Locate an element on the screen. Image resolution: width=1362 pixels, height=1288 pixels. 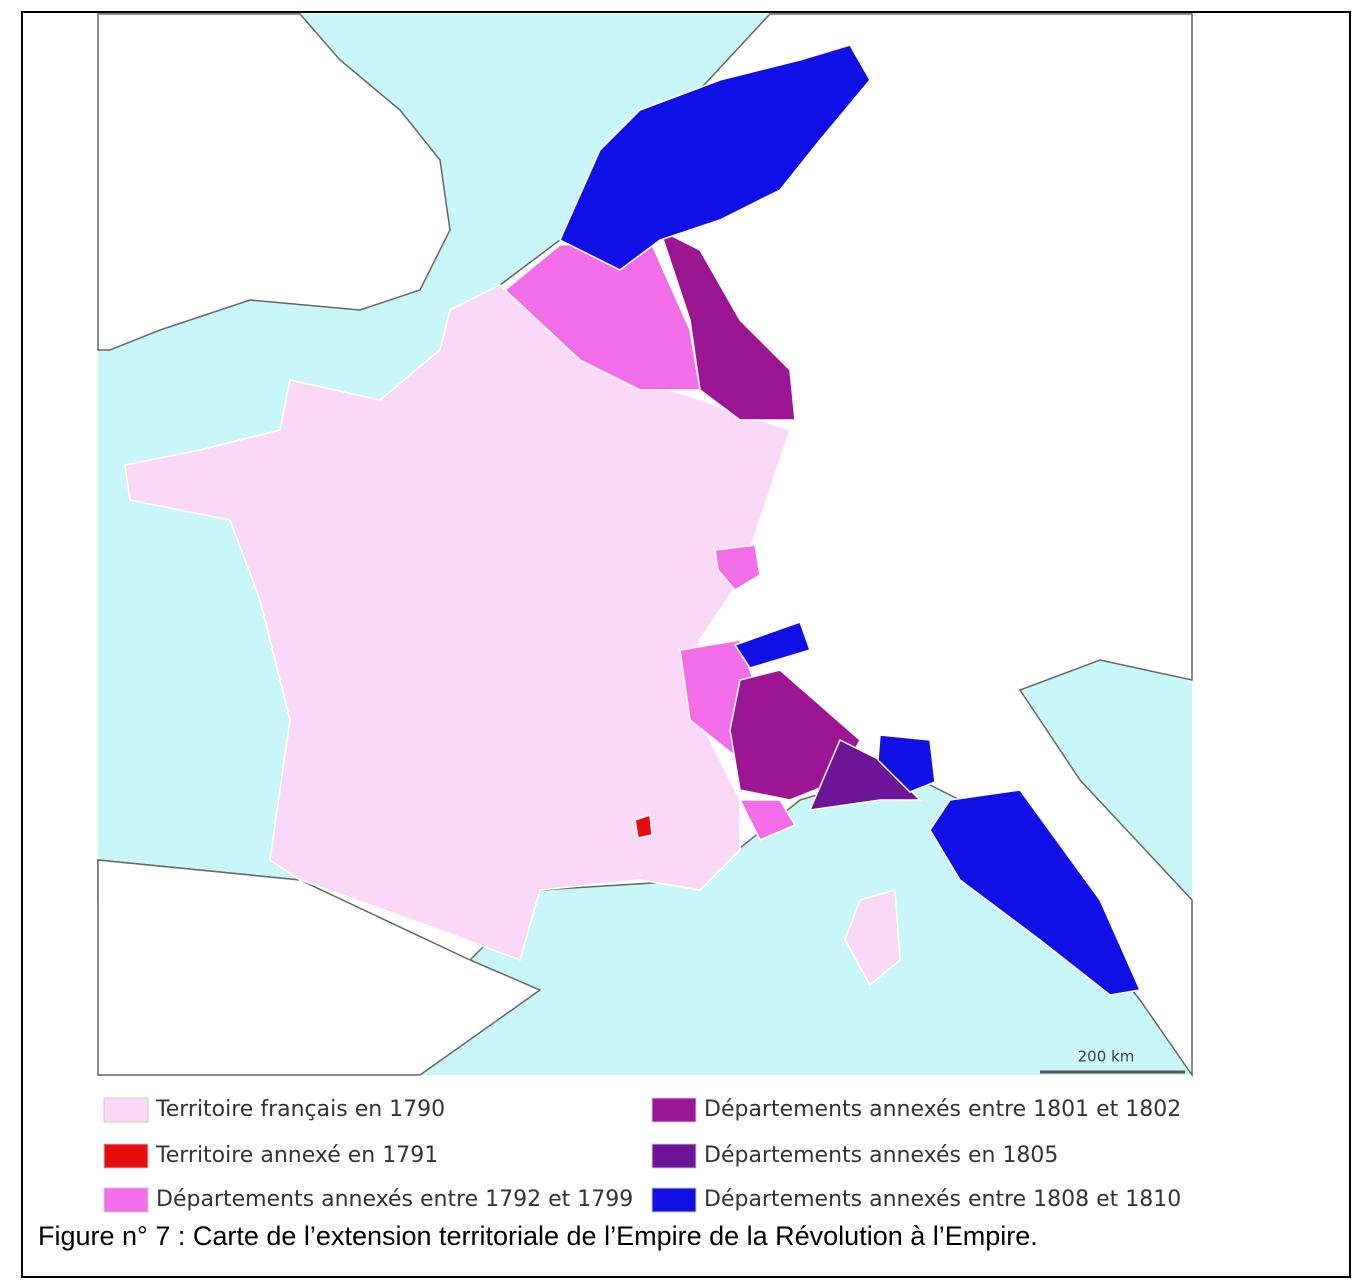
legend-label: Territoire annexé en 1791 is located at coordinates (296, 1155).